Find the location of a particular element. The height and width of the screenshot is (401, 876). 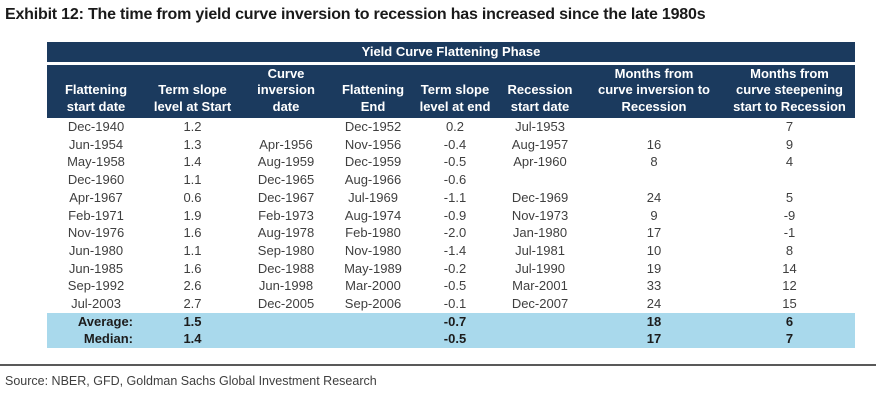

table-cell: 1.2 is located at coordinates (192, 126).